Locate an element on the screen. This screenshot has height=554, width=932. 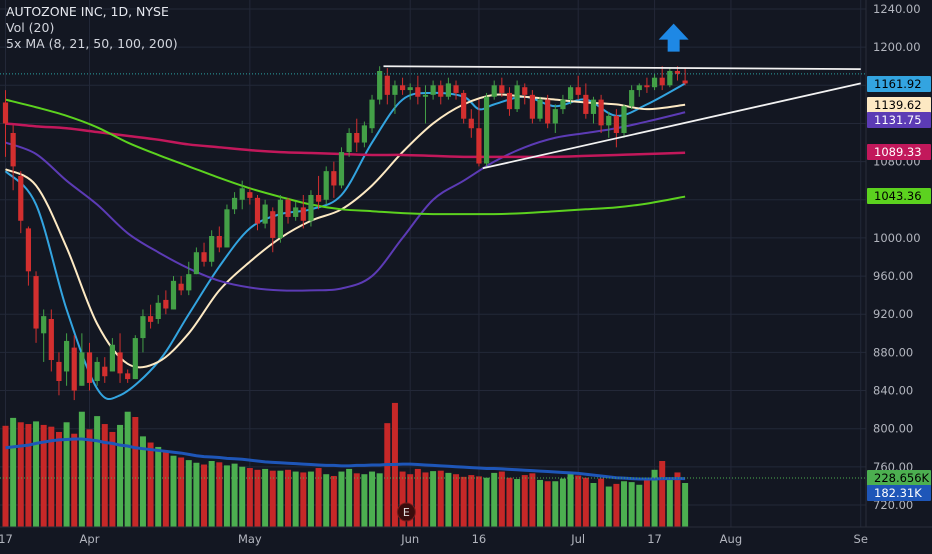
symbol-title: AUTOZONE INC, 1D, NYSE is located at coordinates (87, 11).